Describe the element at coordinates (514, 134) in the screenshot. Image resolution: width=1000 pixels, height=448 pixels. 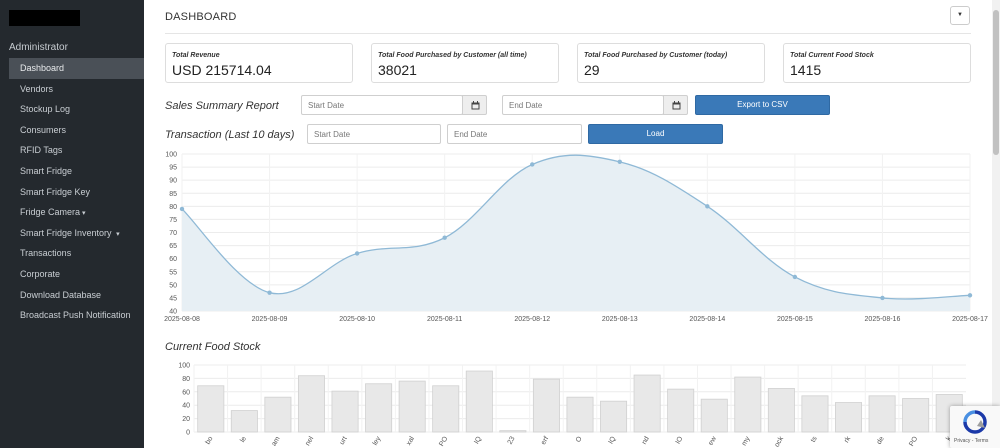
I see `transaction-end-date-input` at that location.